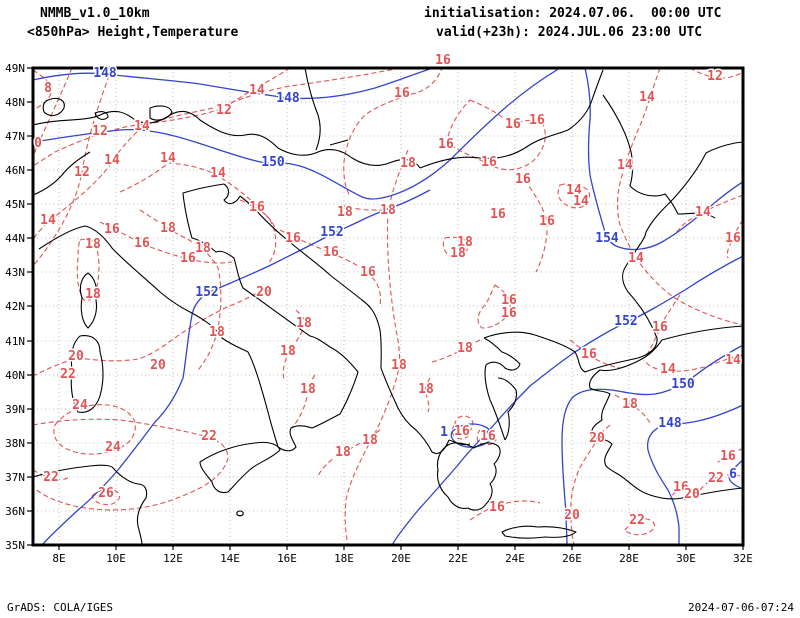 Image resolution: width=800 pixels, height=618 pixels. Describe the element at coordinates (15, 409) in the screenshot. I see `lat-label: 39N` at that location.